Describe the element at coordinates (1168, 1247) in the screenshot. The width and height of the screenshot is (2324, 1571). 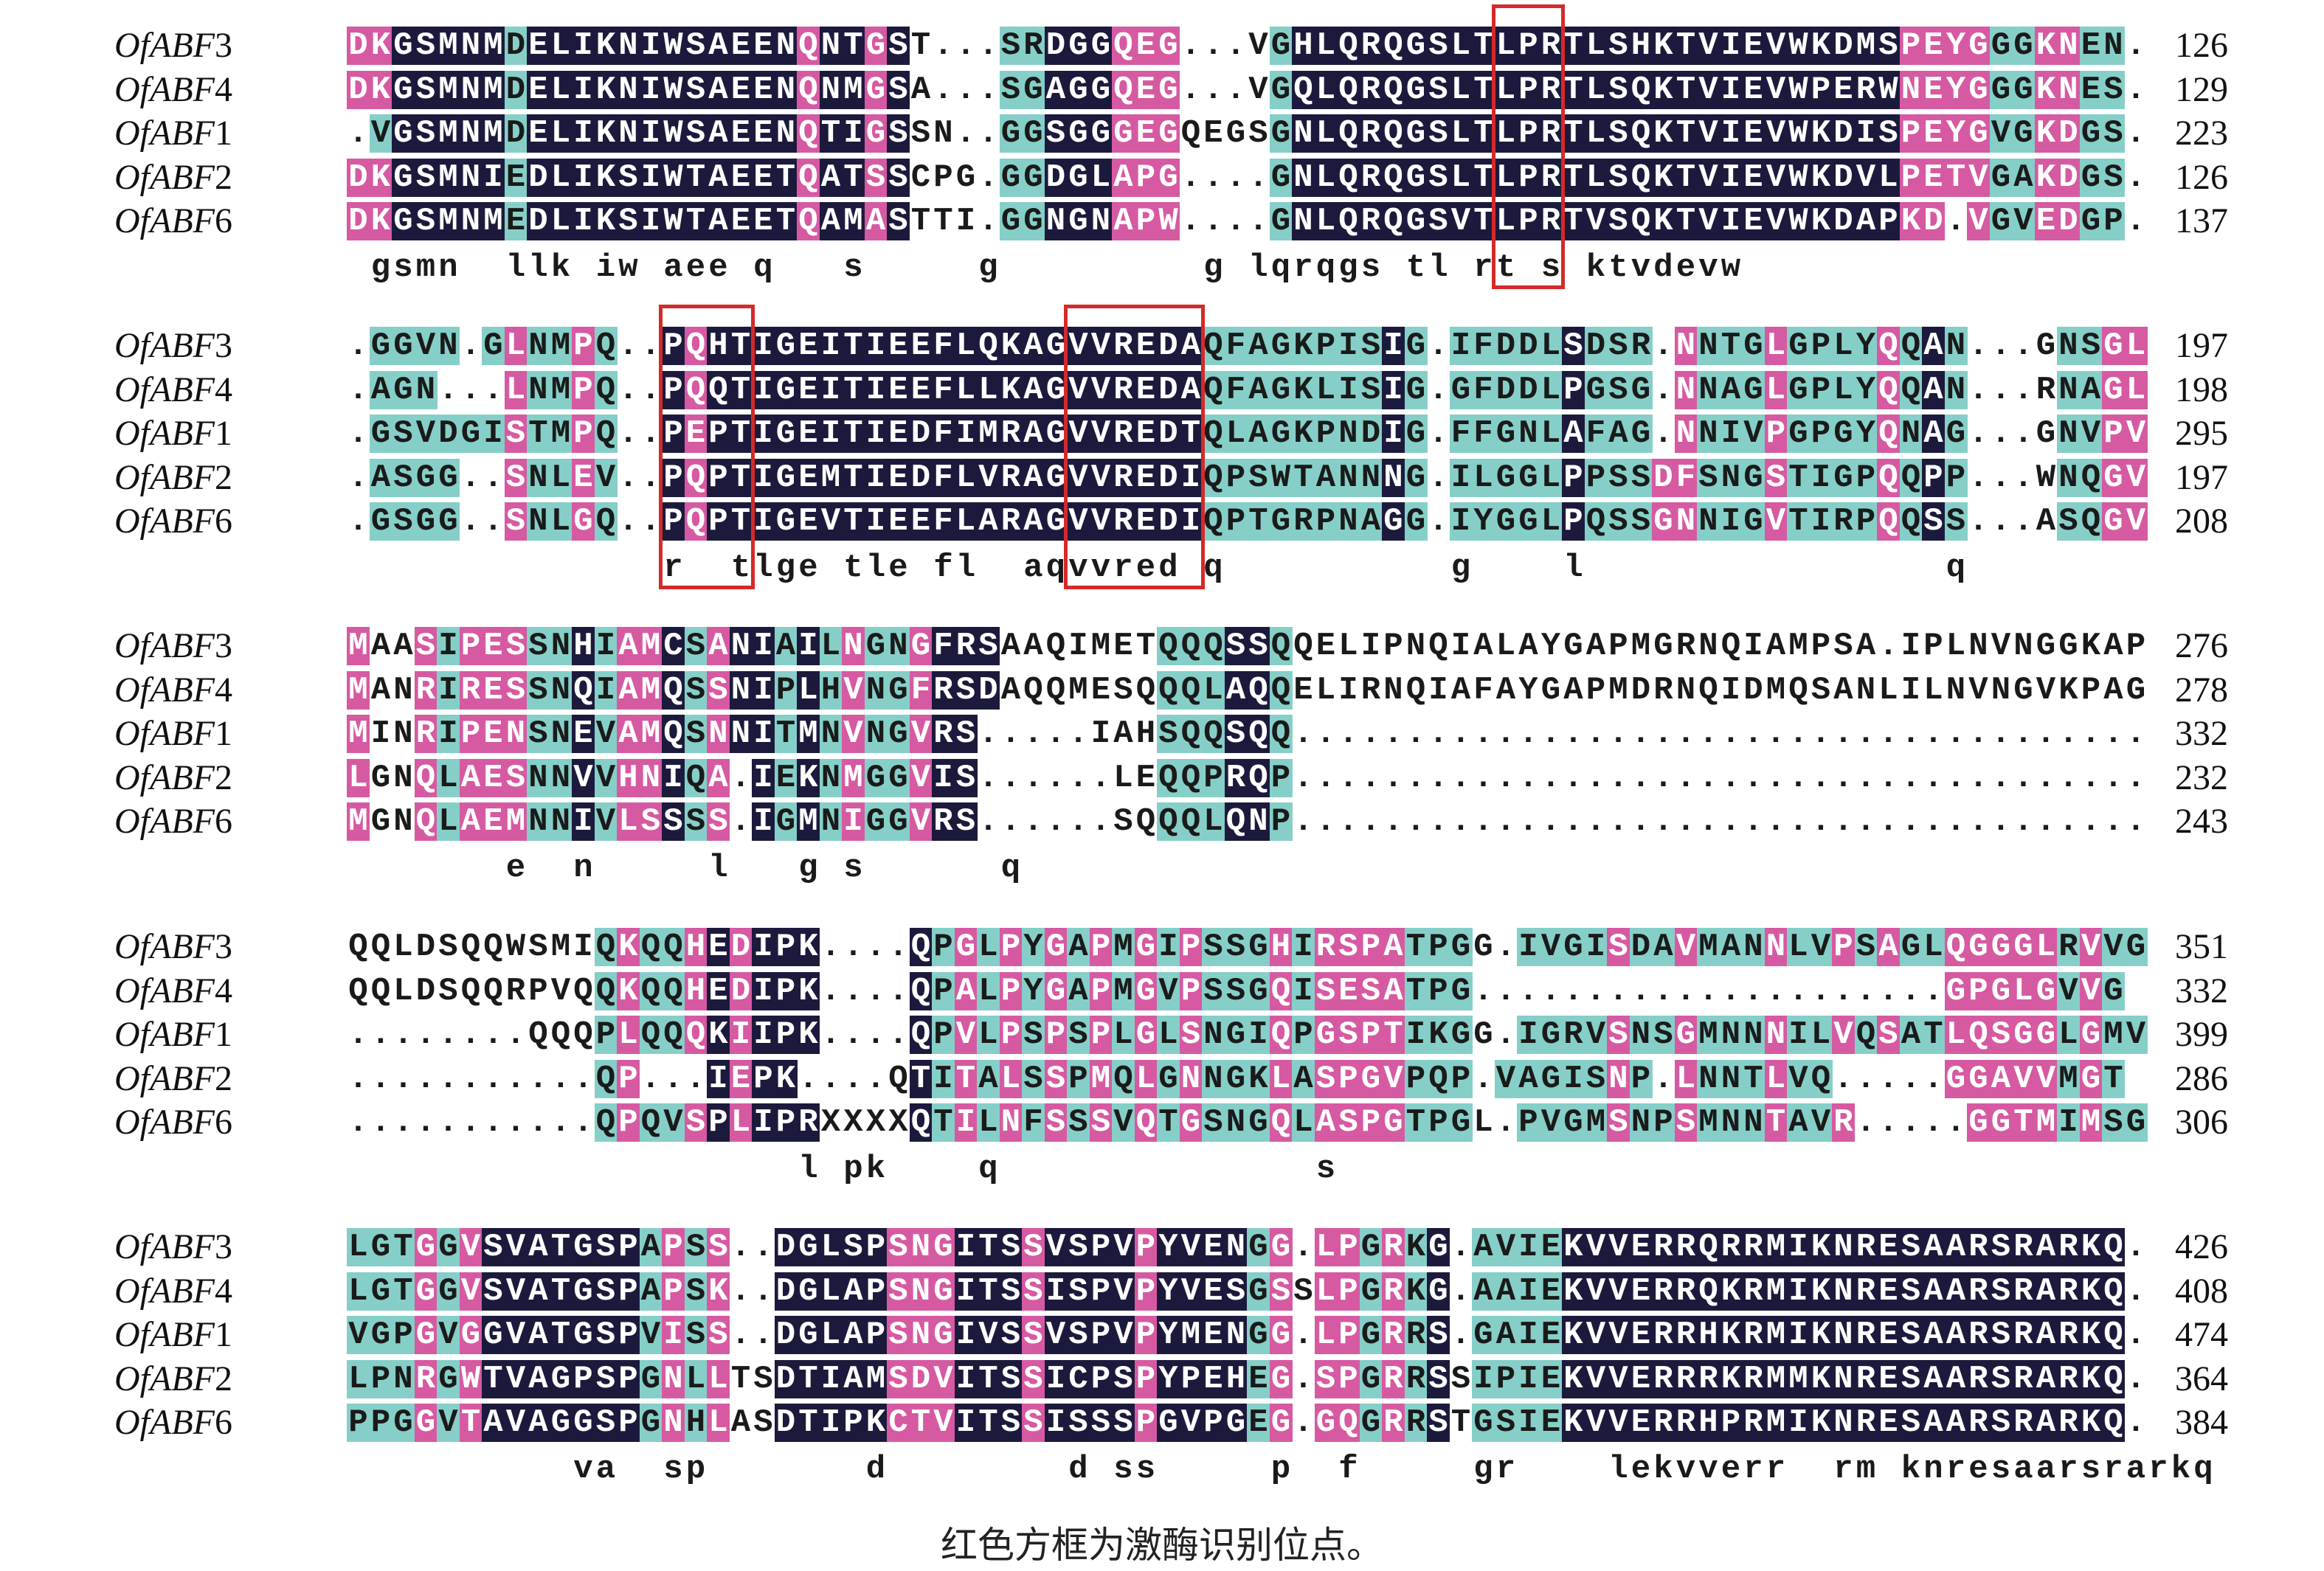
I see `residue-cell: Y` at that location.